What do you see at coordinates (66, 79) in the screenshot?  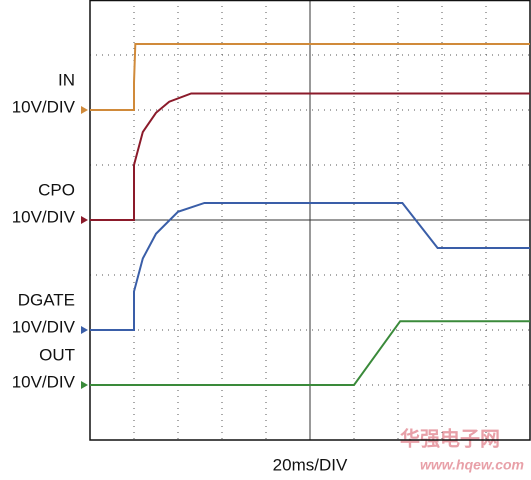 I see `series-name: IN` at bounding box center [66, 79].